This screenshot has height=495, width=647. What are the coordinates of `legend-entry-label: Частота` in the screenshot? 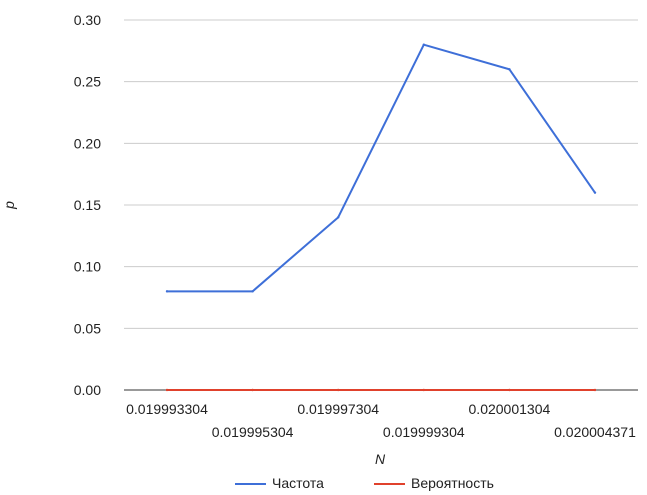 It's located at (298, 483).